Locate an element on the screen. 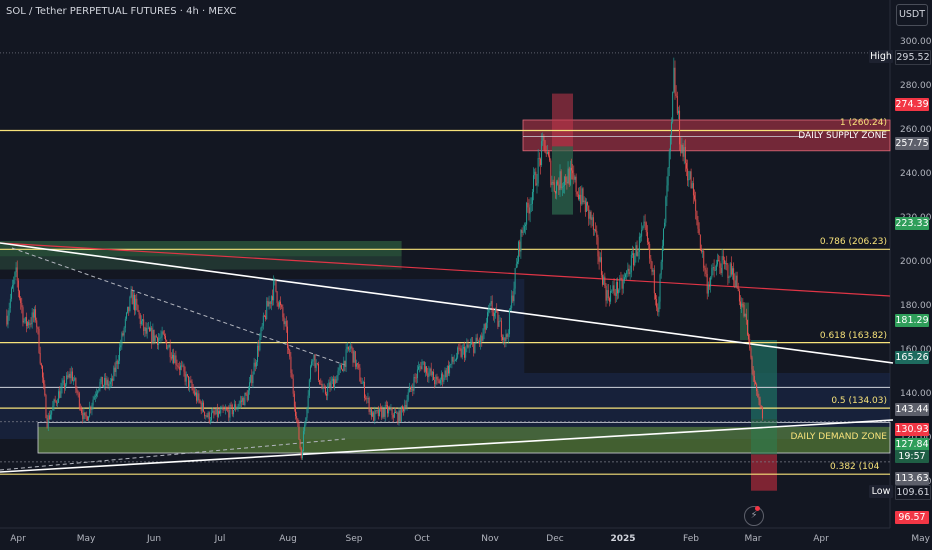 This screenshot has width=932, height=550. supply-zone-label: DAILY SUPPLY ZONE is located at coordinates (842, 135).